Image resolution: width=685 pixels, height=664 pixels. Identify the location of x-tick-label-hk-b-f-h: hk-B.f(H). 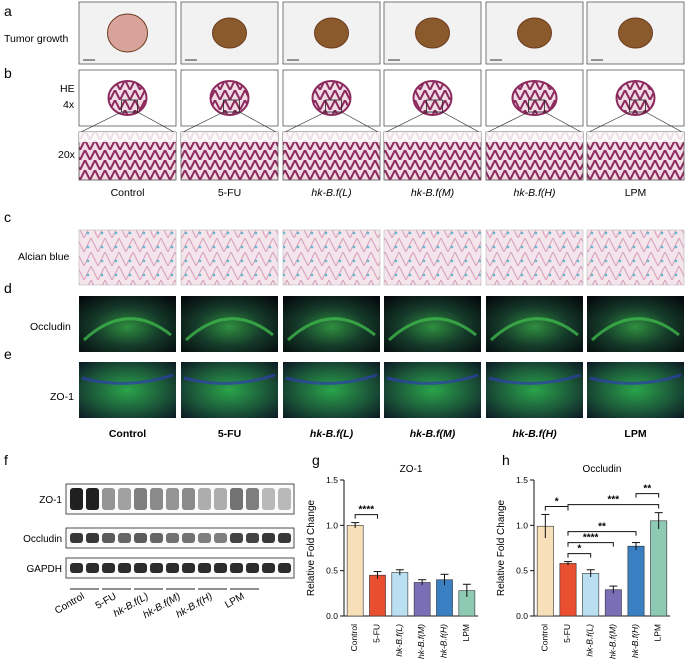
(635, 641).